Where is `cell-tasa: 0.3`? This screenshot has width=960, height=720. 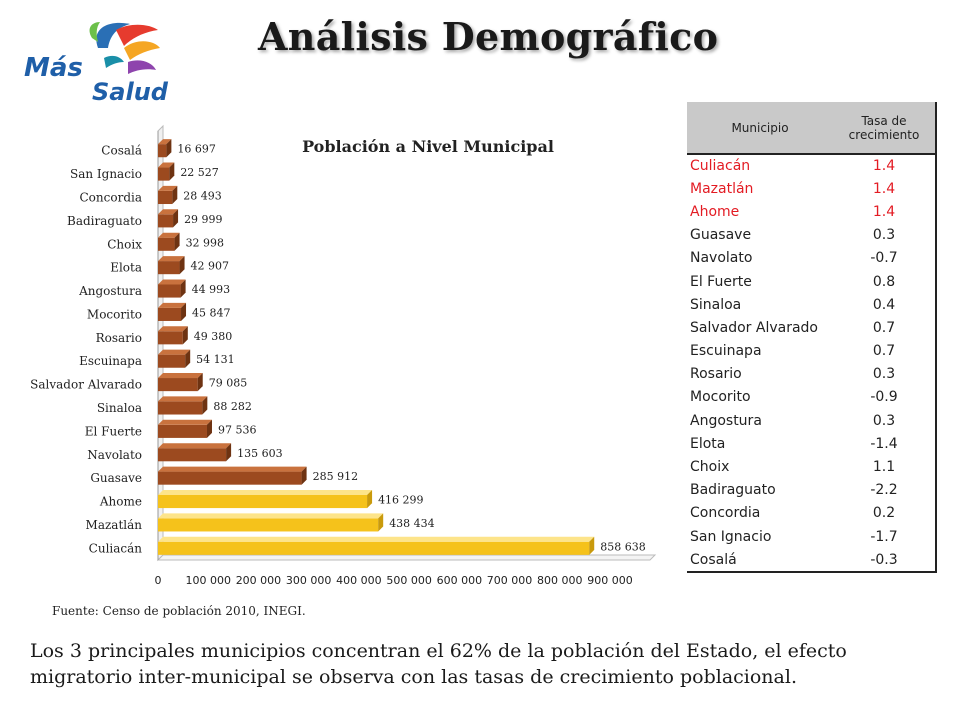
cell-tasa: 0.3 is located at coordinates (884, 235).